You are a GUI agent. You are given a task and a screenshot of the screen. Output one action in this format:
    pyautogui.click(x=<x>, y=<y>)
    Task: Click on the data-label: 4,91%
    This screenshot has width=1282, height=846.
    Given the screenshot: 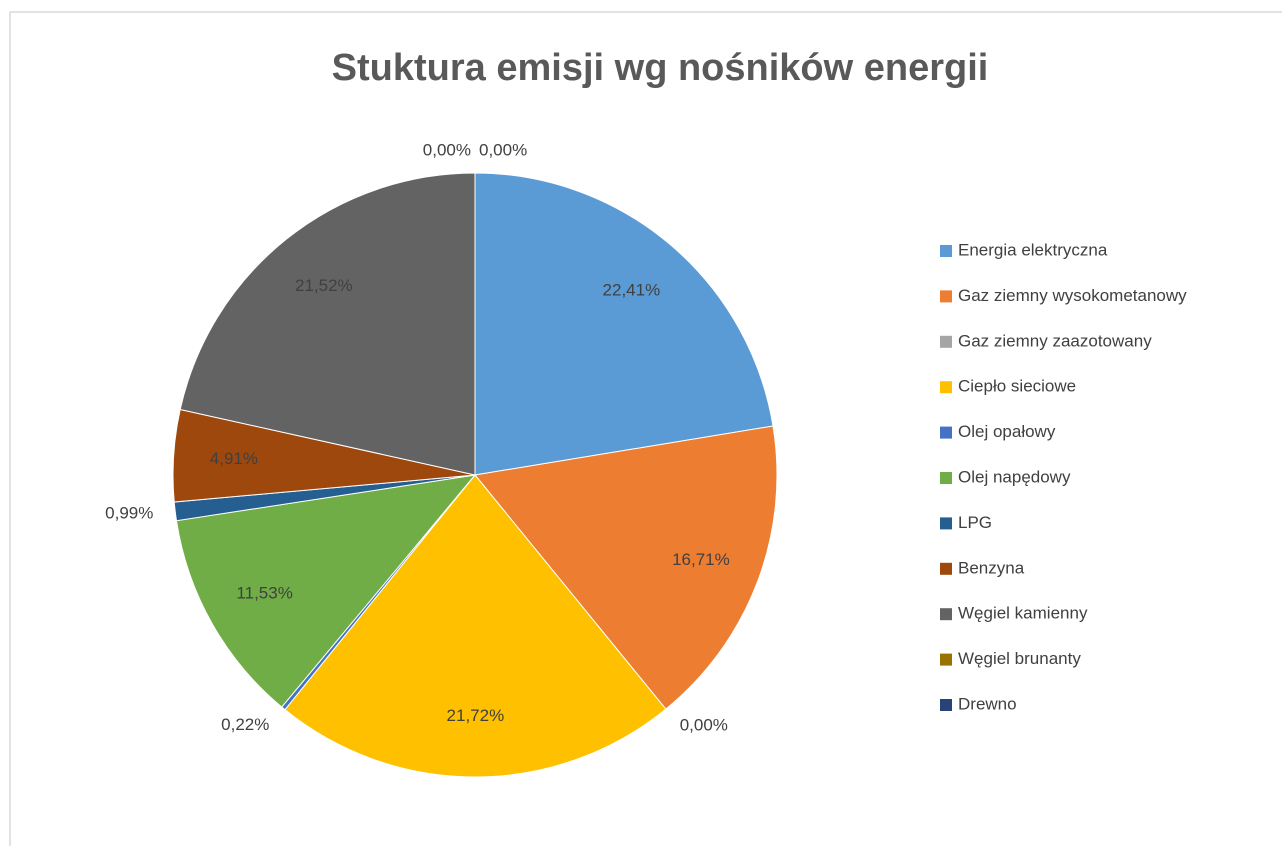 What is the action you would take?
    pyautogui.click(x=234, y=458)
    